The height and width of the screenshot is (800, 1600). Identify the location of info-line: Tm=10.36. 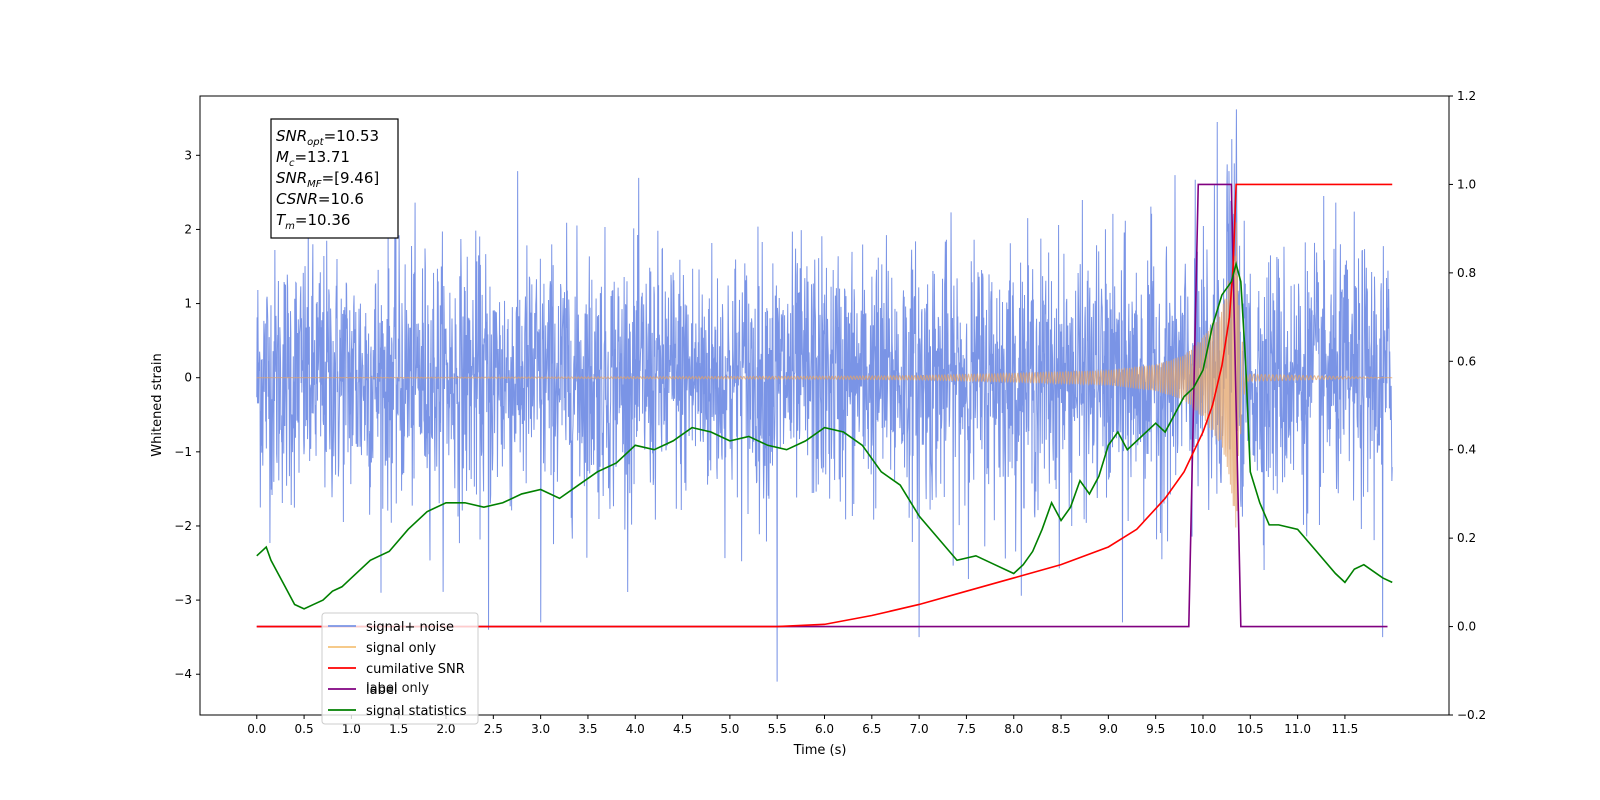
(313, 221).